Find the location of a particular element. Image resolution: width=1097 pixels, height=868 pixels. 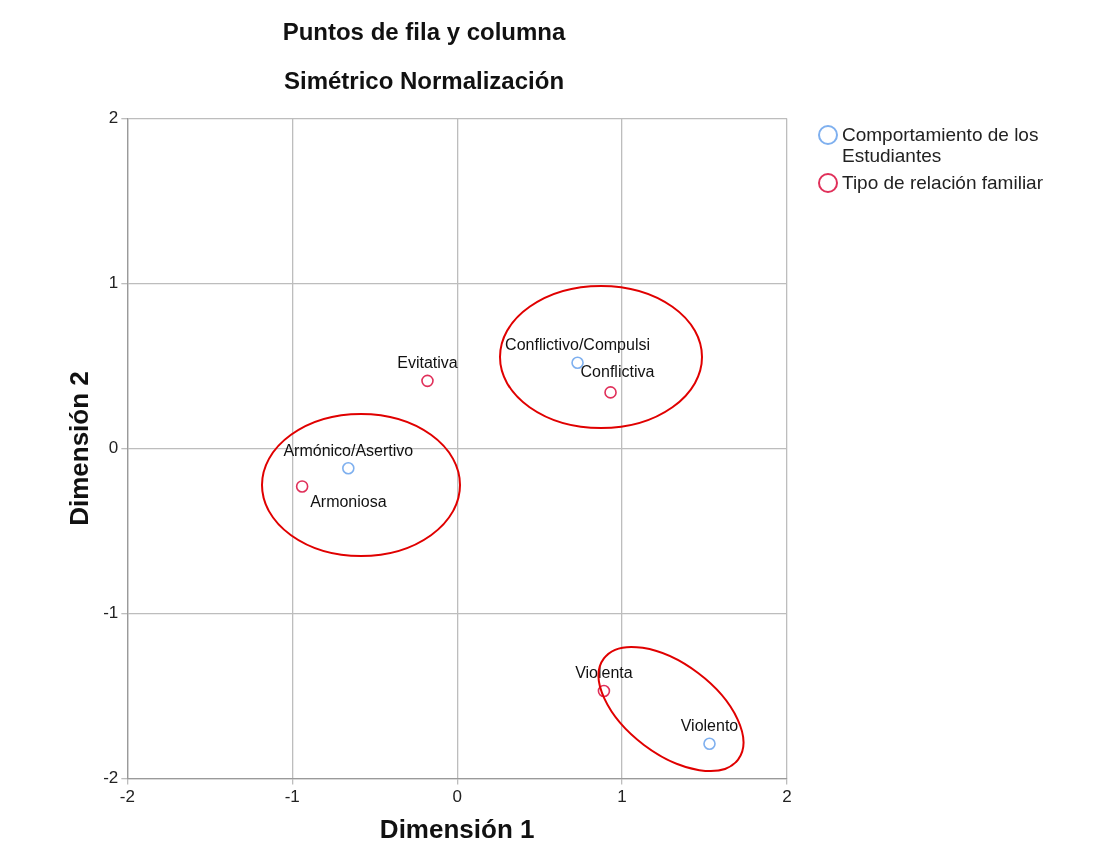

y-tick-label: -2 is located at coordinates (111, 778).